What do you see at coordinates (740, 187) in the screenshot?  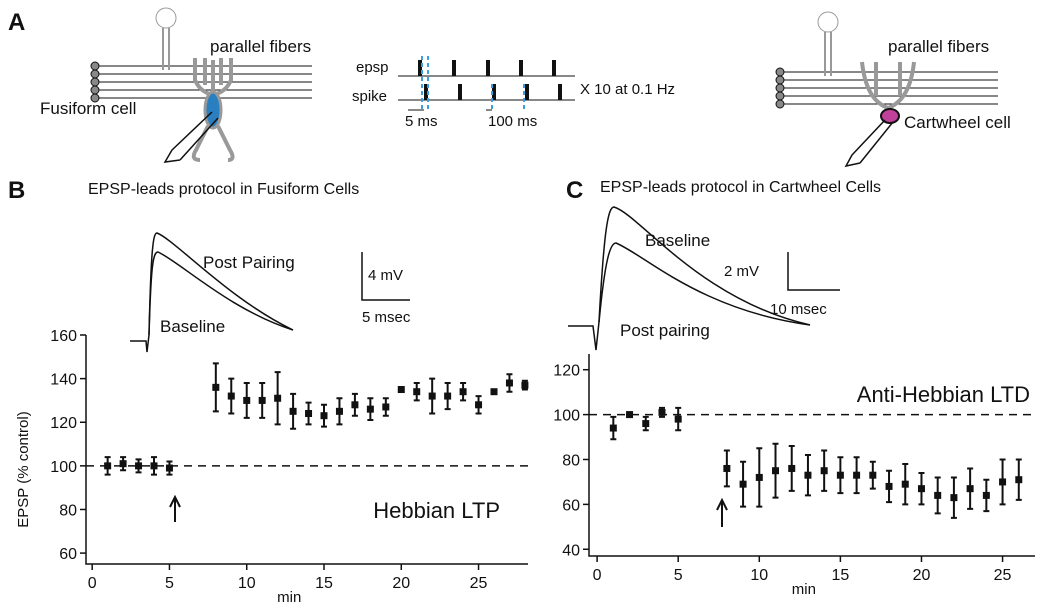 I see `panel-title: EPSP-leads protocol in Cartwheel Cells` at bounding box center [740, 187].